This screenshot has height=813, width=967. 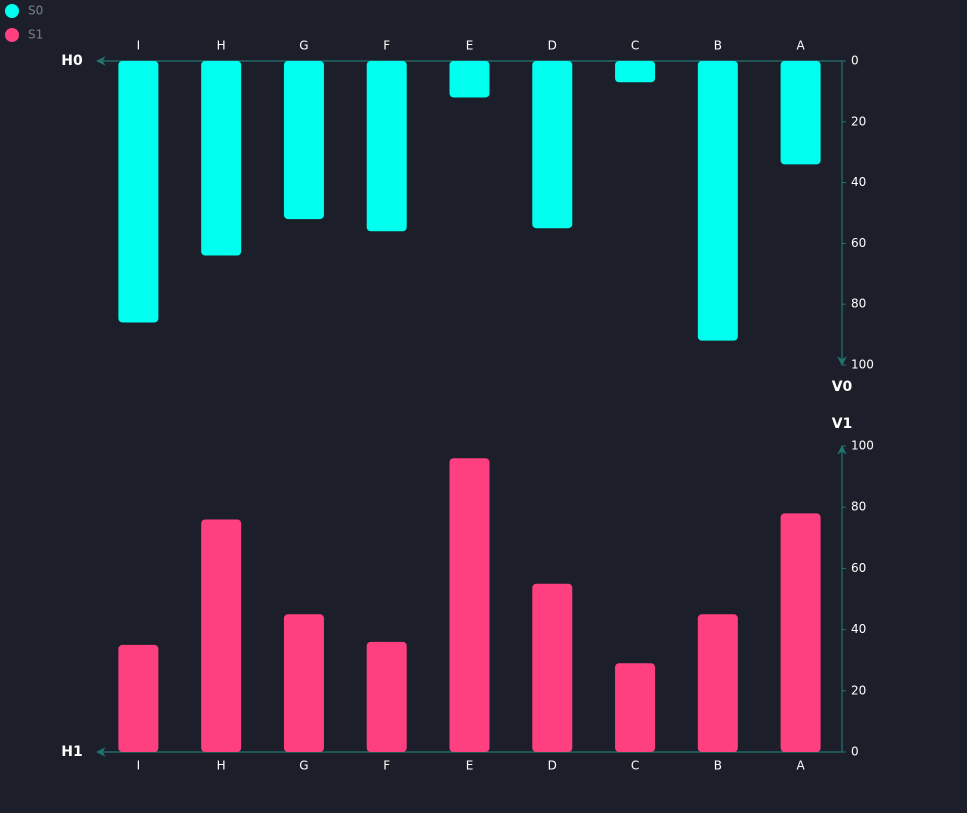 I want to click on y-axis-title: V1, so click(x=842, y=424).